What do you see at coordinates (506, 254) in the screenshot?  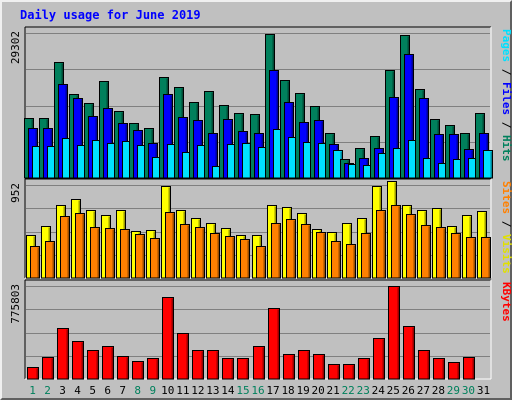 I see `legend-entry: Visits` at bounding box center [506, 254].